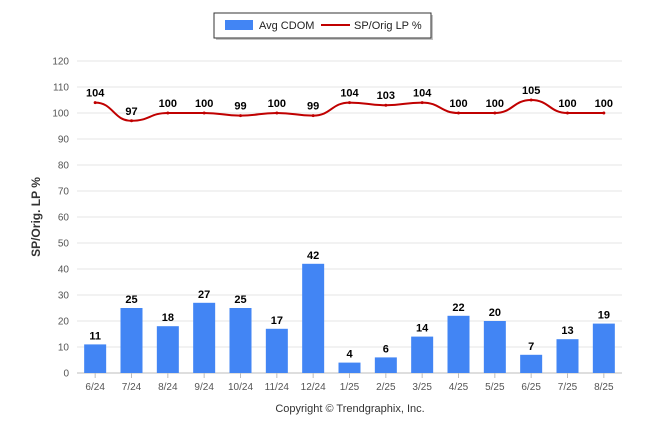 Image resolution: width=646 pixels, height=434 pixels. Describe the element at coordinates (386, 349) in the screenshot. I see `bar-data-label: 6` at that location.